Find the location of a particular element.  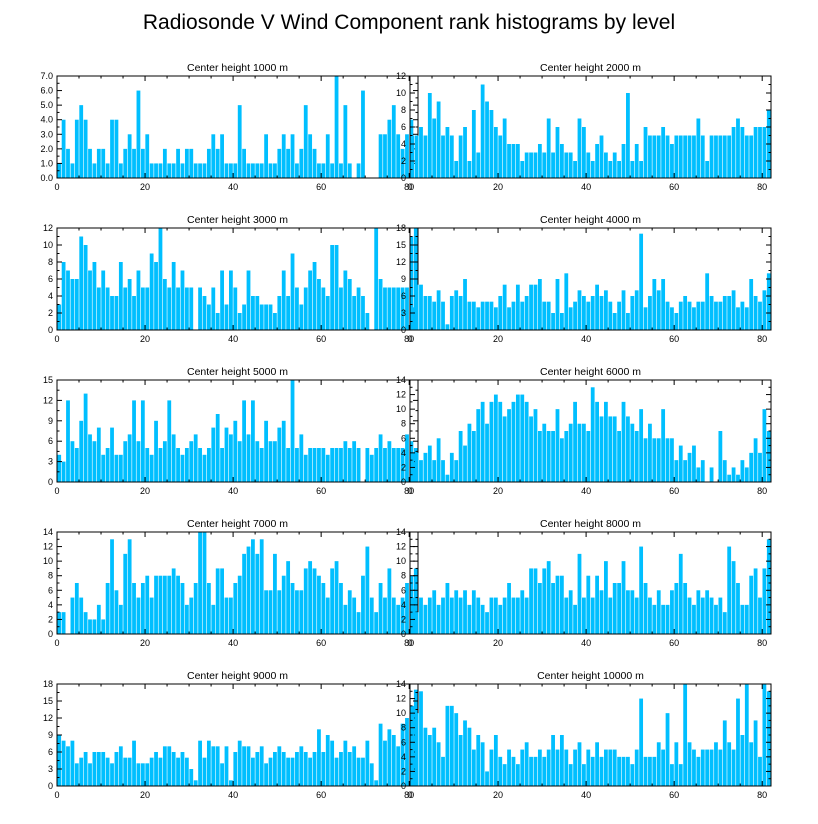

y-tick-label: 9 is located at coordinates (403, 279).